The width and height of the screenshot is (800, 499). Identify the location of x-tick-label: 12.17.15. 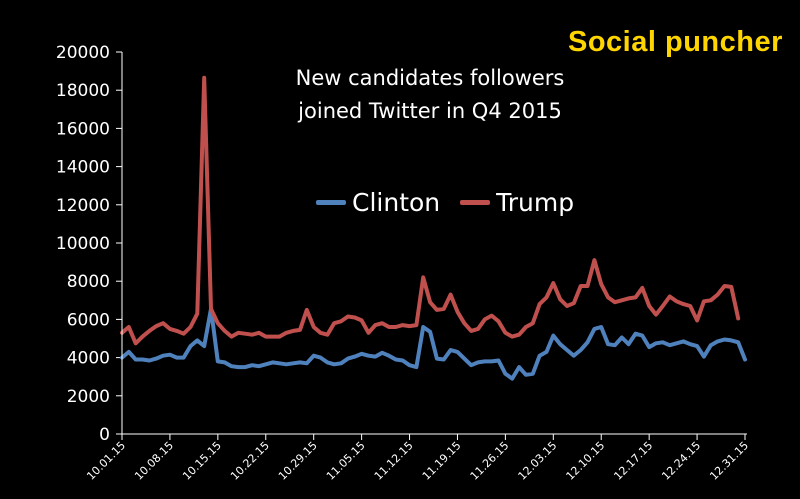
(633, 461).